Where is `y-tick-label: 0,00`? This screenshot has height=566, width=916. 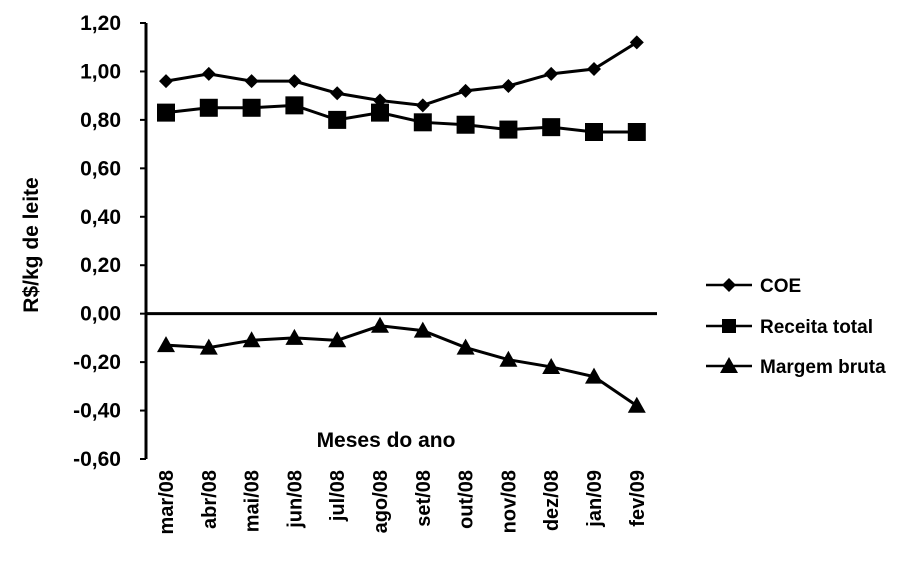
y-tick-label: 0,00 is located at coordinates (100, 314).